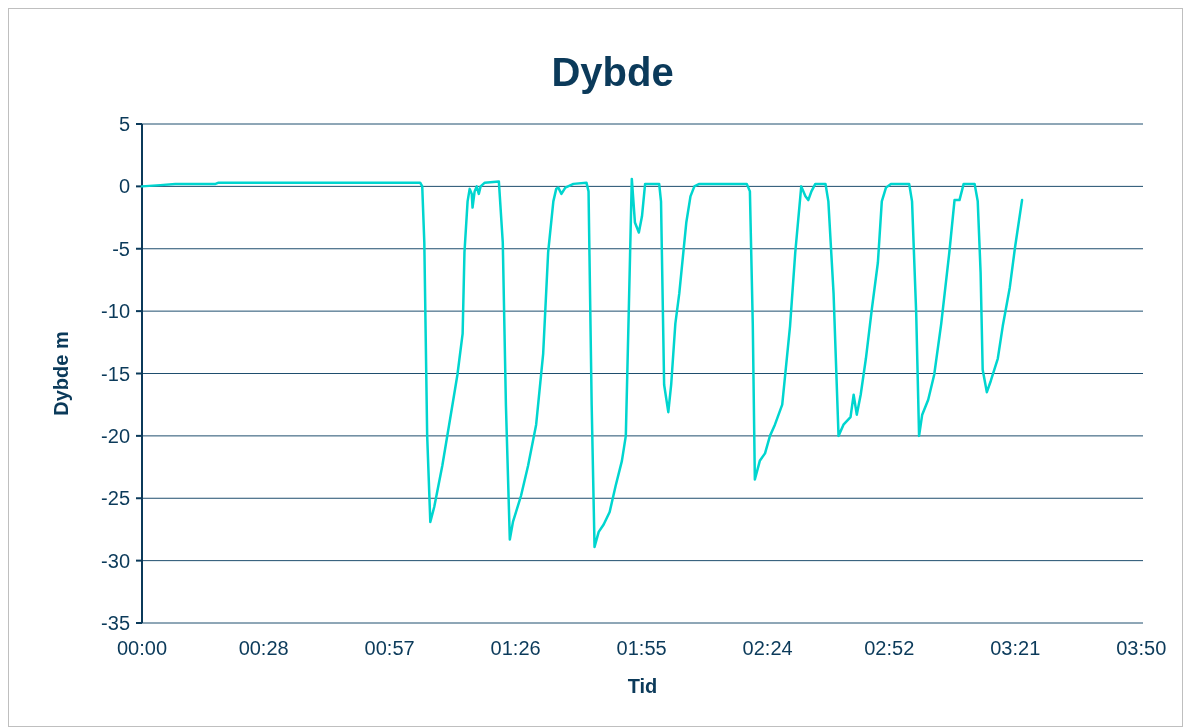  I want to click on y-tick-label: -20, so click(115, 435).